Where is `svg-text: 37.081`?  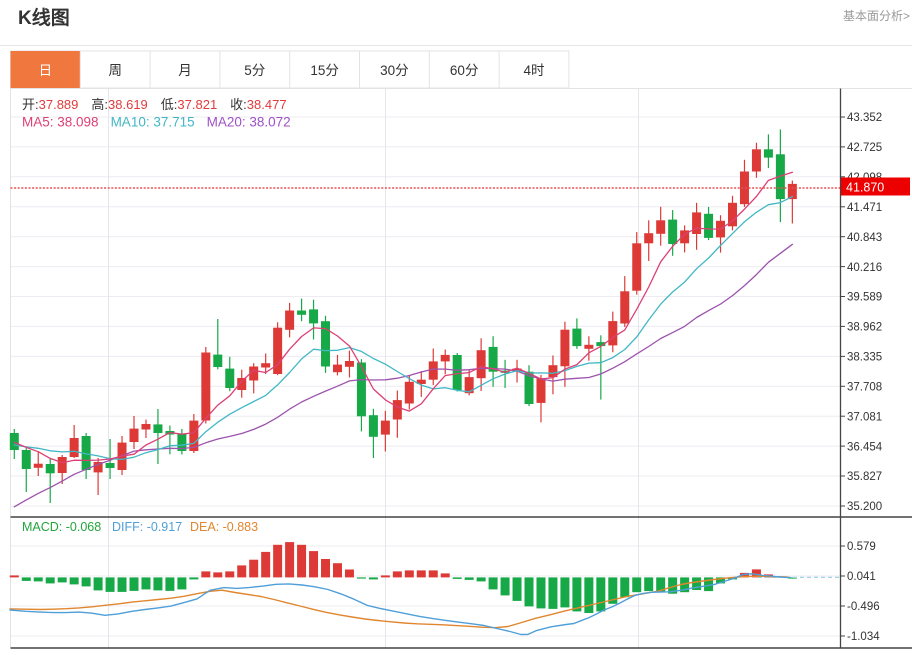
svg-text: 37.081 is located at coordinates (864, 417).